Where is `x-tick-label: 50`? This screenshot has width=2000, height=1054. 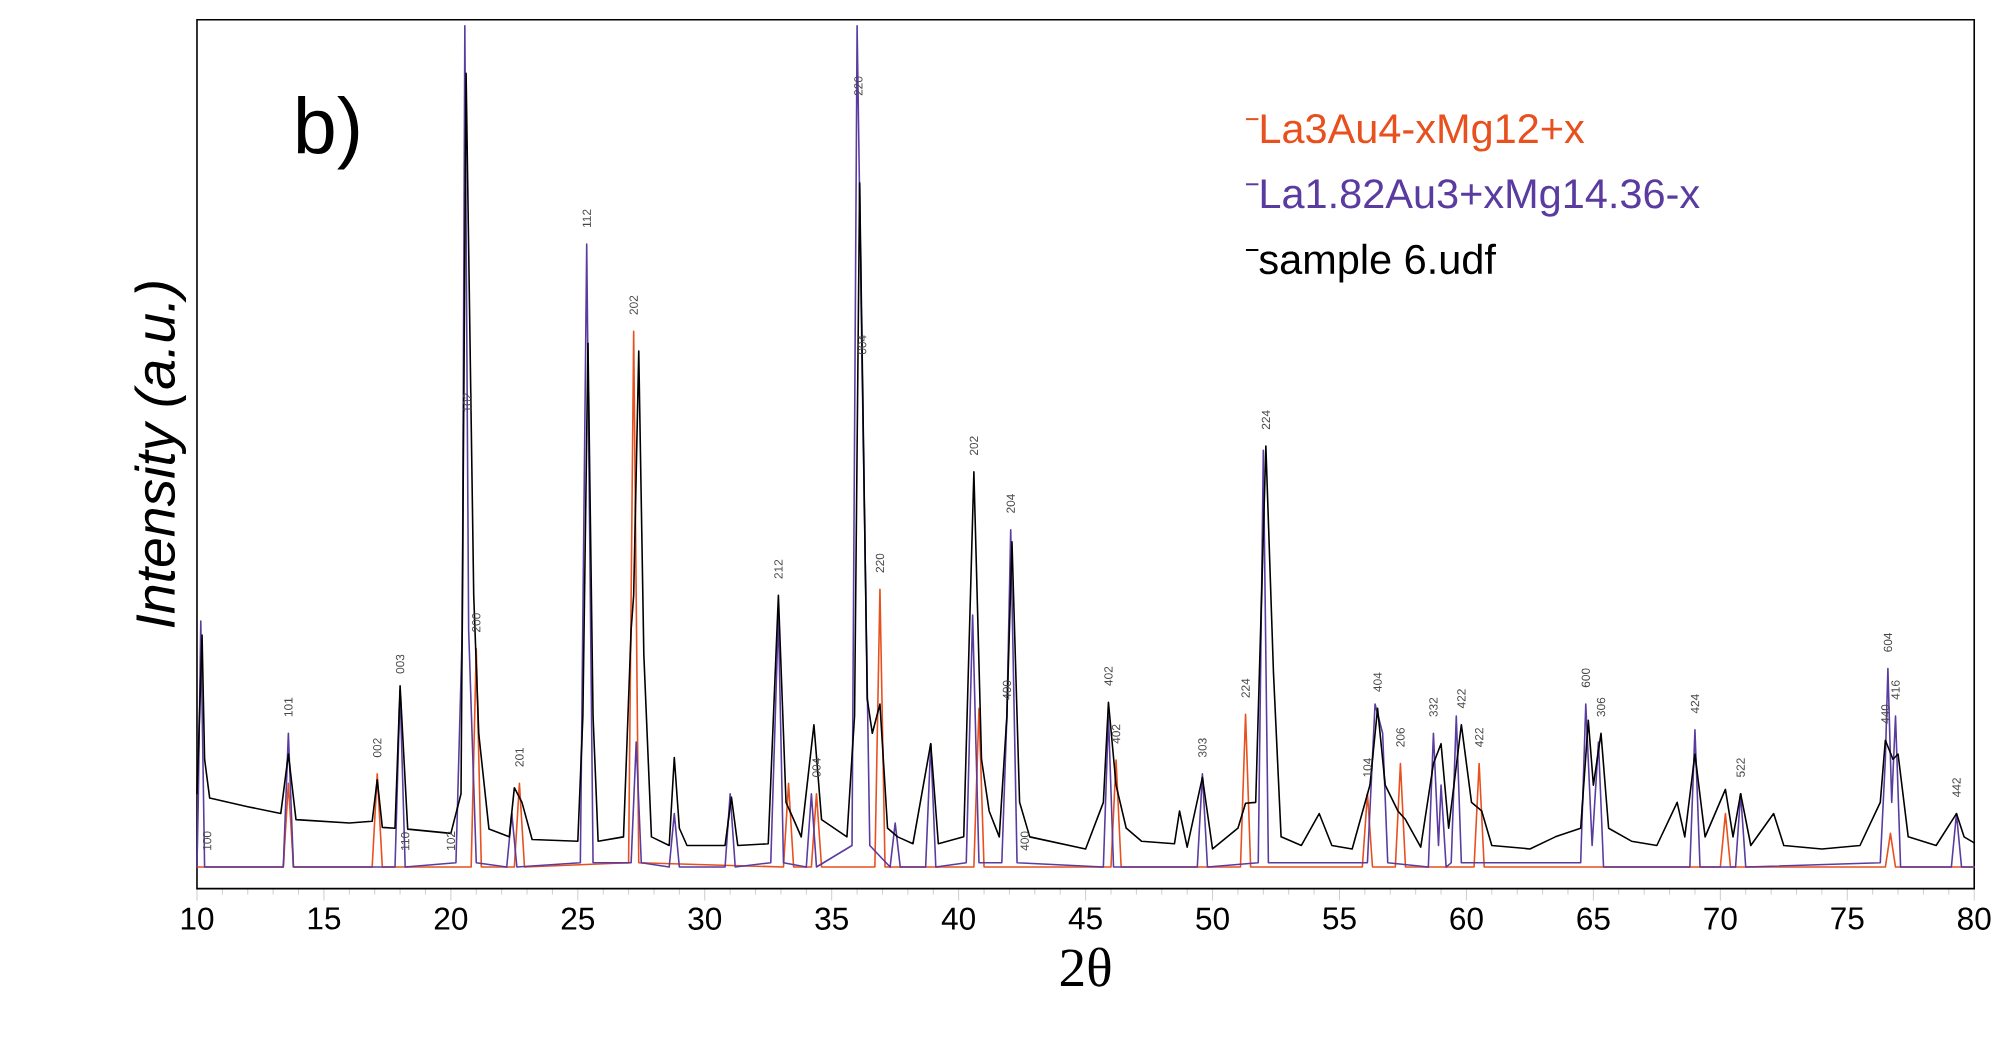 x-tick-label: 50 is located at coordinates (1212, 919).